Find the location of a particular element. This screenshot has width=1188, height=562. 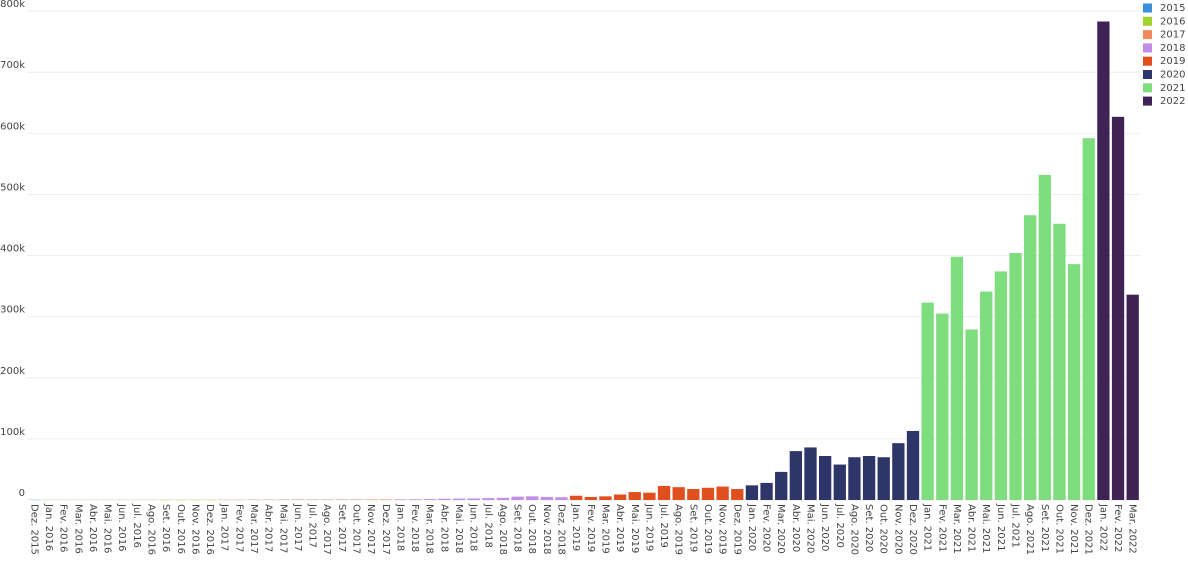

x-tick-label: Abr. 2019 is located at coordinates (619, 528).